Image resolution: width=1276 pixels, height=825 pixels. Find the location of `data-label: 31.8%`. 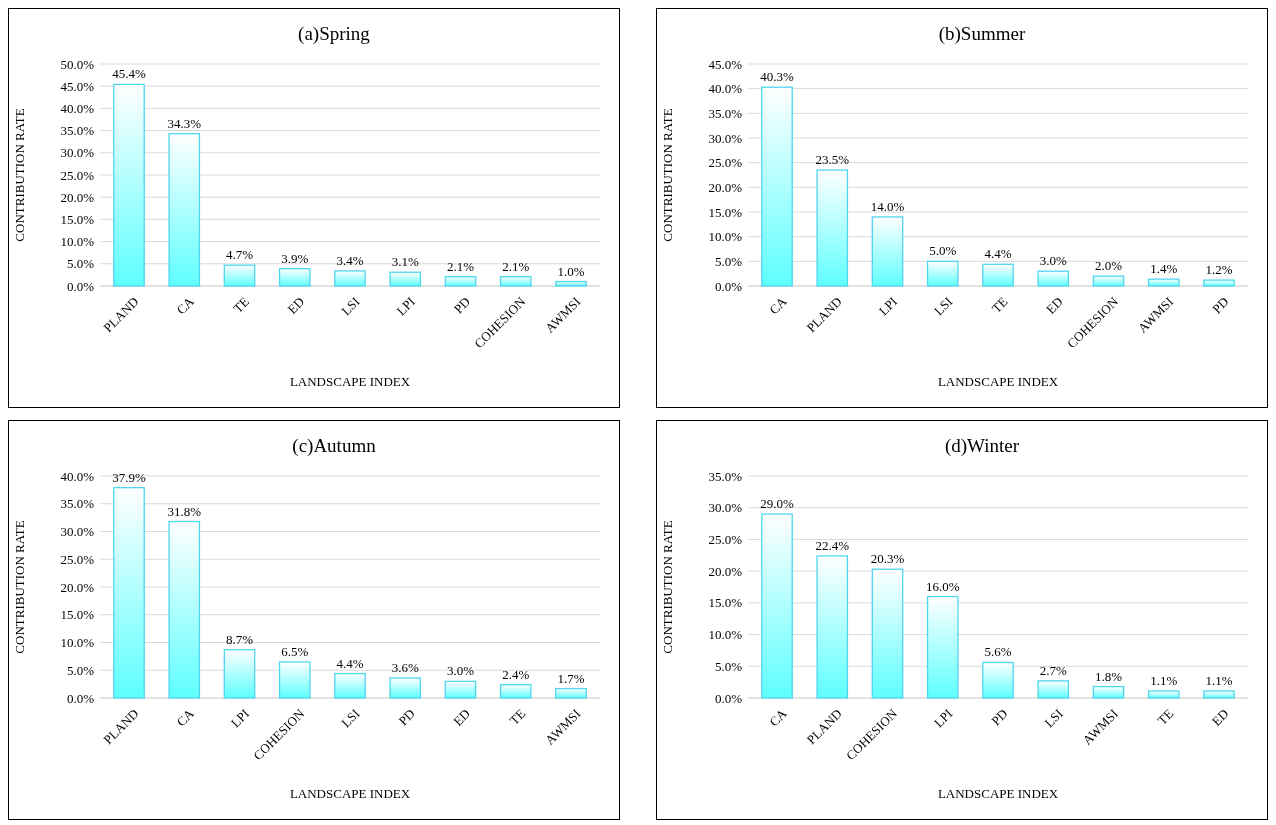

data-label: 31.8% is located at coordinates (184, 511).